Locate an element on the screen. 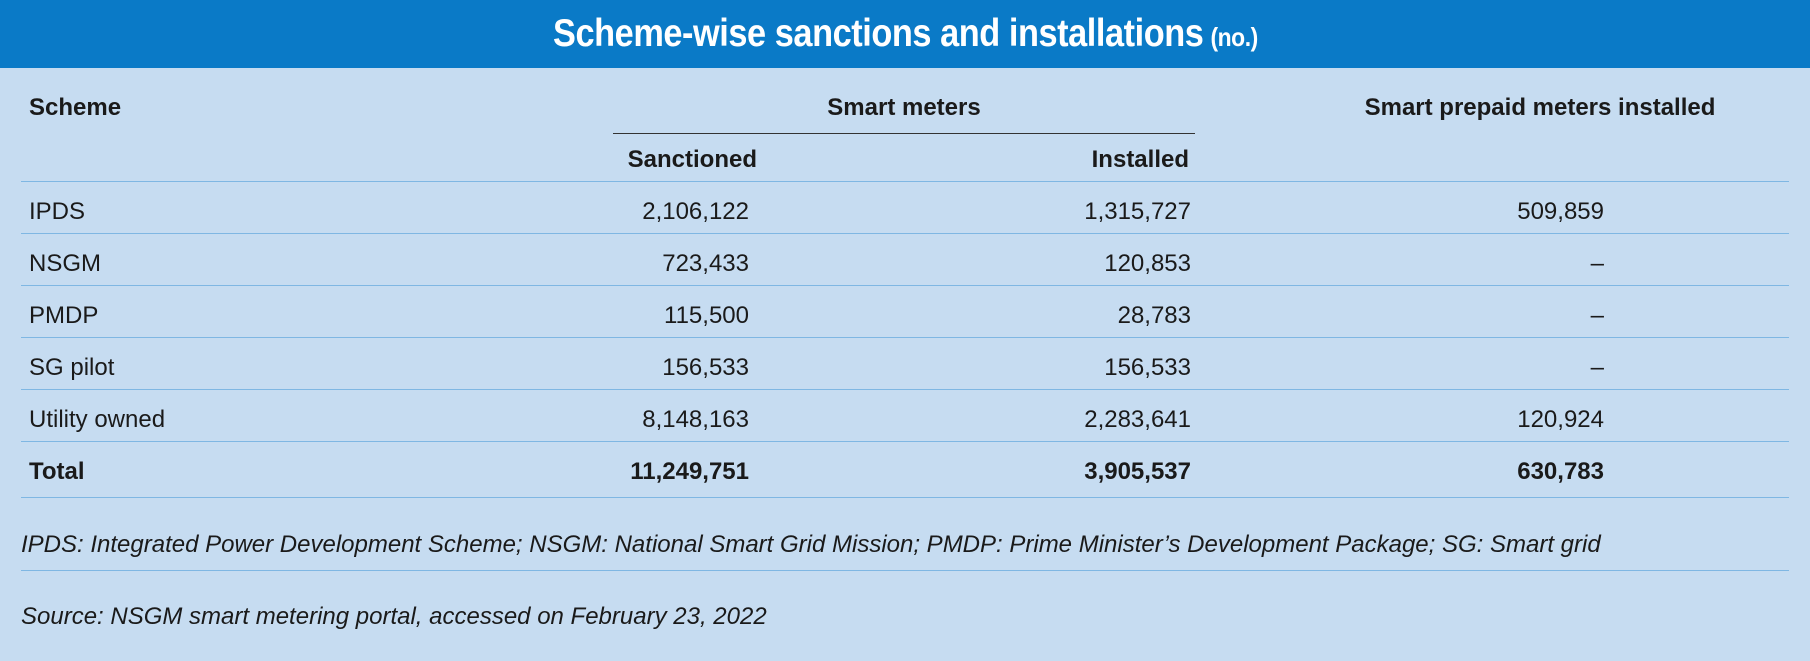  row-scheme: Utility owned is located at coordinates (97, 419).